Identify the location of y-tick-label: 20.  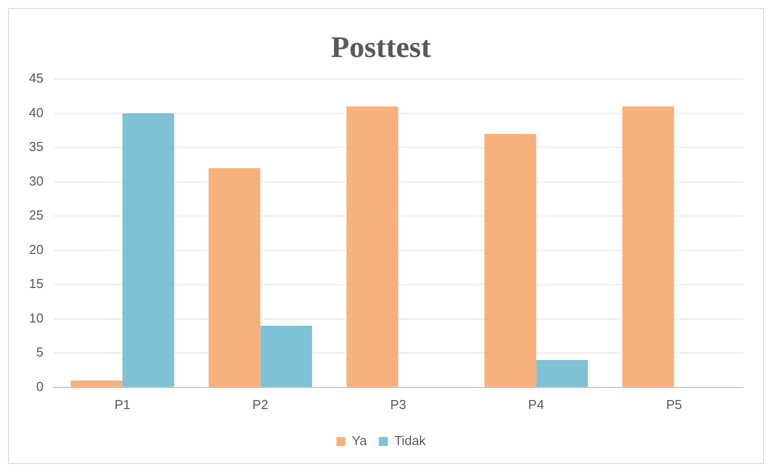
(36, 249).